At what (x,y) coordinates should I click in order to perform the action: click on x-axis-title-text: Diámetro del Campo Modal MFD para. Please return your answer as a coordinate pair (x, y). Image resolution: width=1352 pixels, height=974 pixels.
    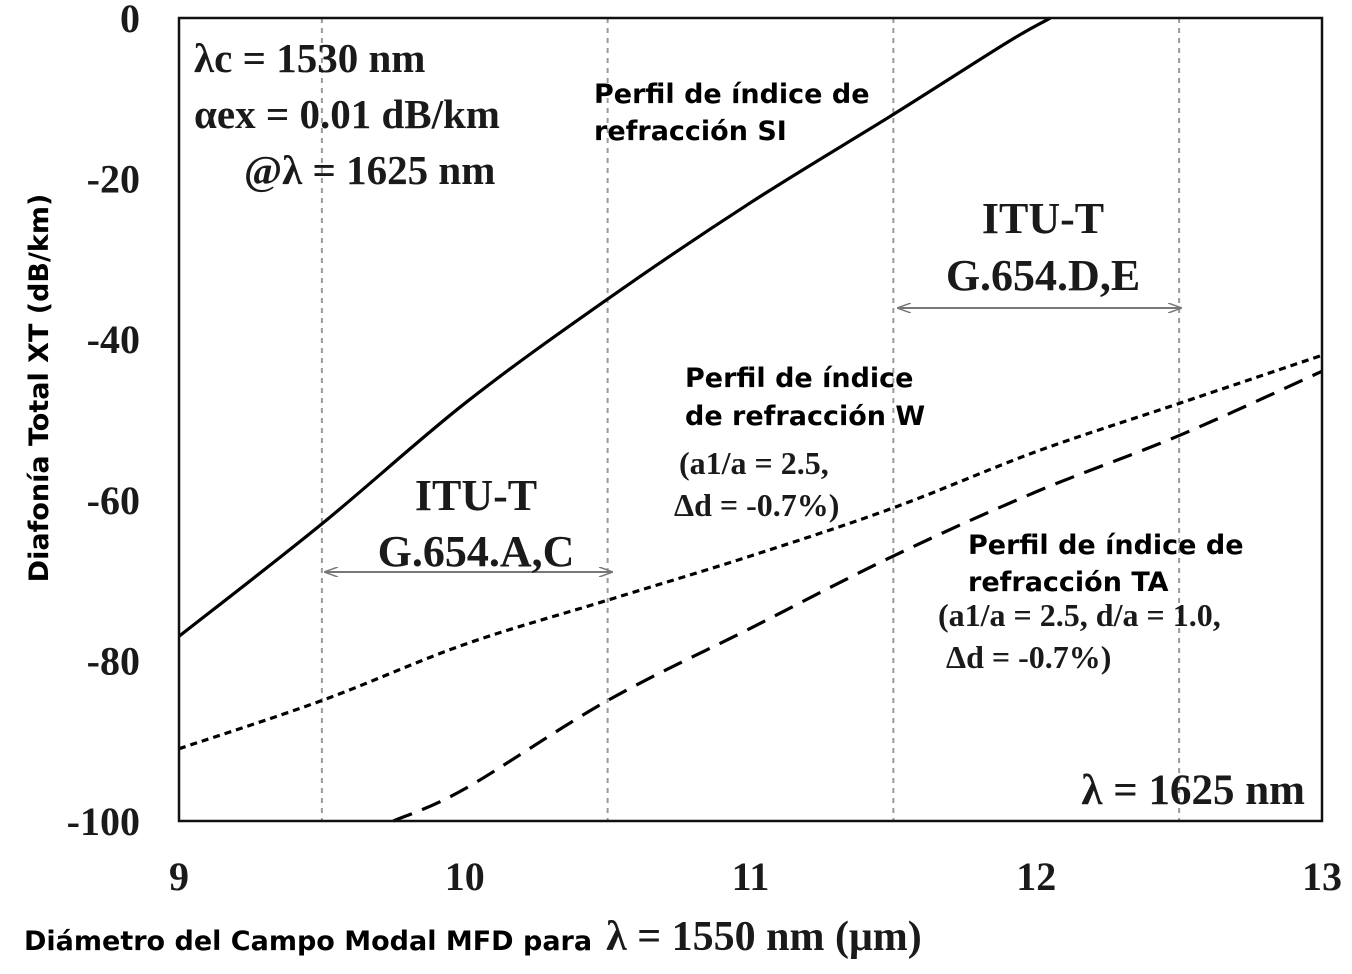
    Looking at the image, I should click on (308, 941).